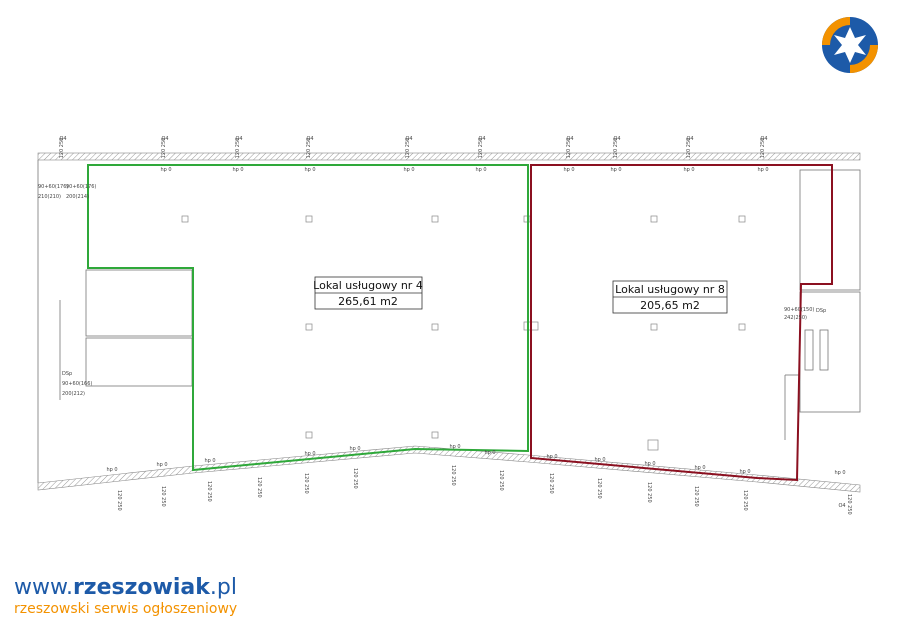 The height and width of the screenshot is (636, 900). What do you see at coordinates (670, 305) in the screenshot?
I see `unit-area: 205,65 m2` at bounding box center [670, 305].